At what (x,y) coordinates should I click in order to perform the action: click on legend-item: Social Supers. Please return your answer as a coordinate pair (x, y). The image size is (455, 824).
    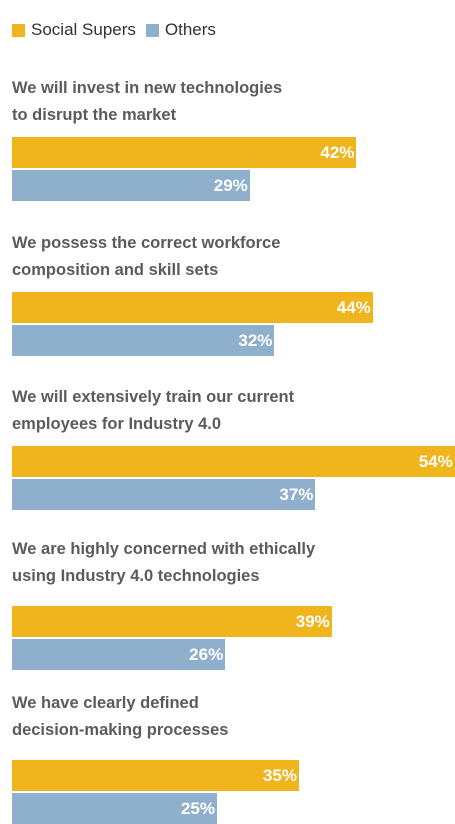
    Looking at the image, I should click on (74, 30).